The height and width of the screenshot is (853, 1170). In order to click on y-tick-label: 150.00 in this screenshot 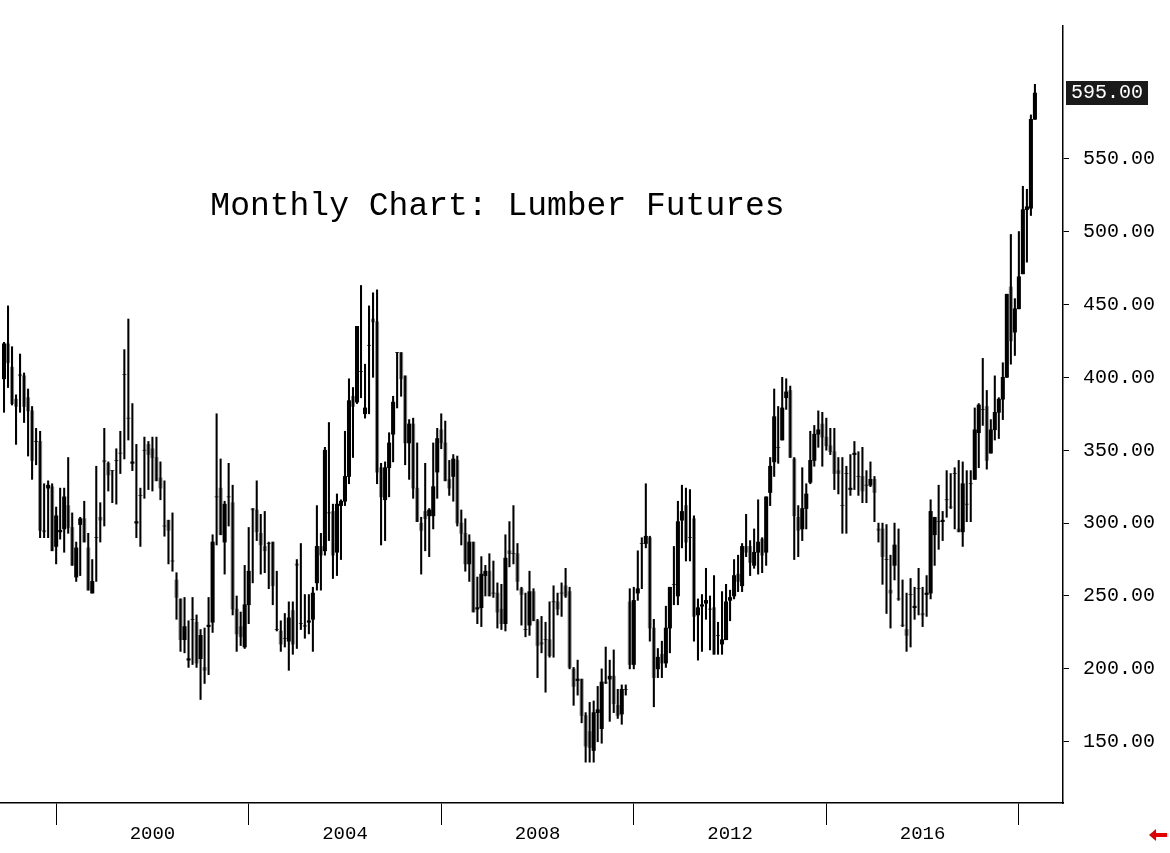, I will do `click(1119, 742)`.